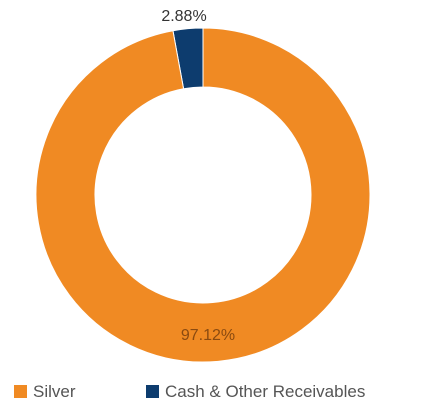  I want to click on legend: Silver Cash & Other Receivables, so click(189, 391).